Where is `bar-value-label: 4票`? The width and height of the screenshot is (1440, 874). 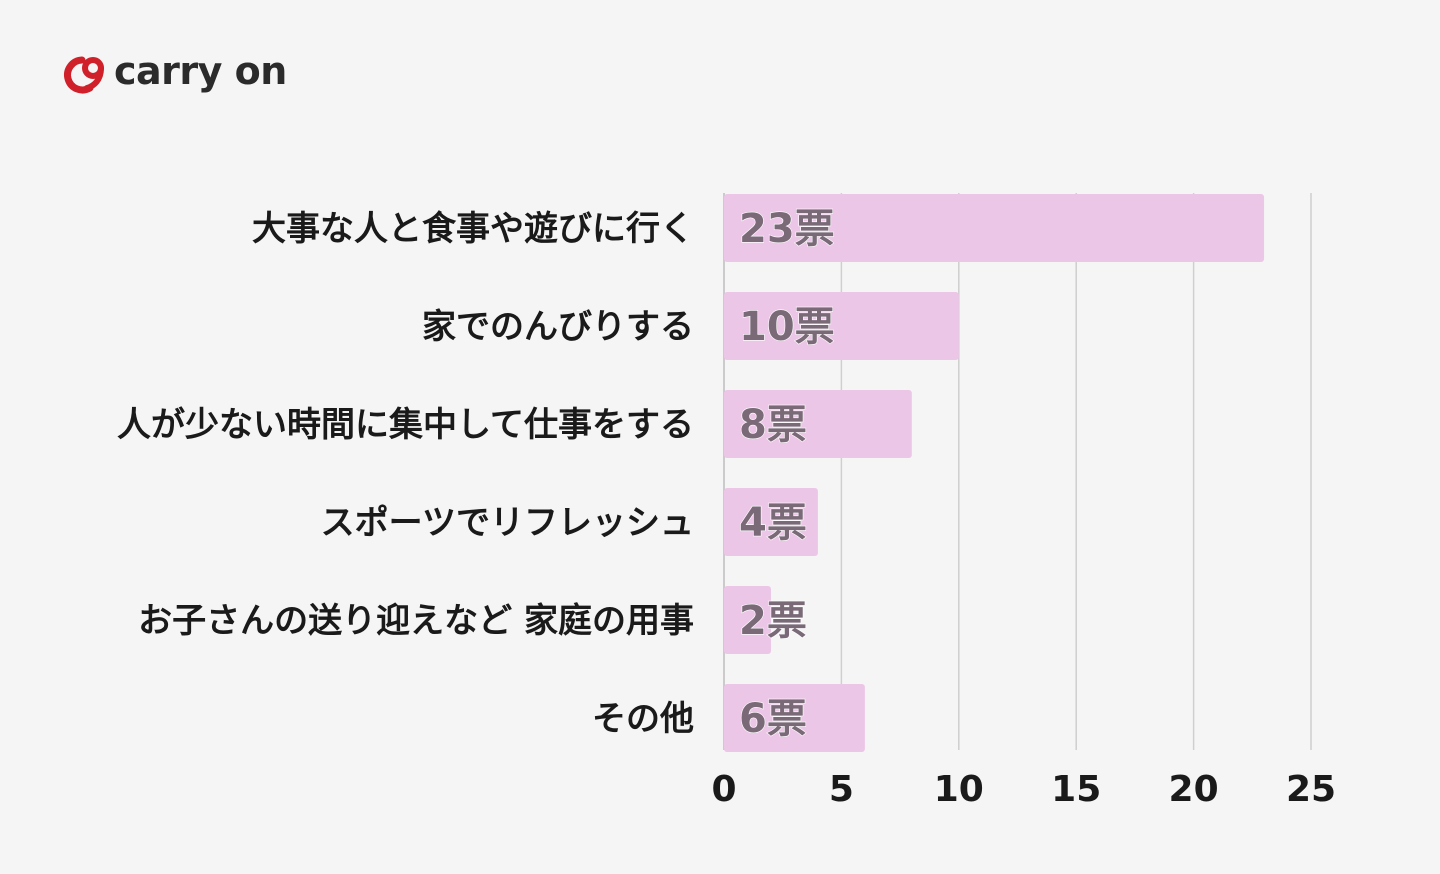
bar-value-label: 4票 is located at coordinates (773, 523).